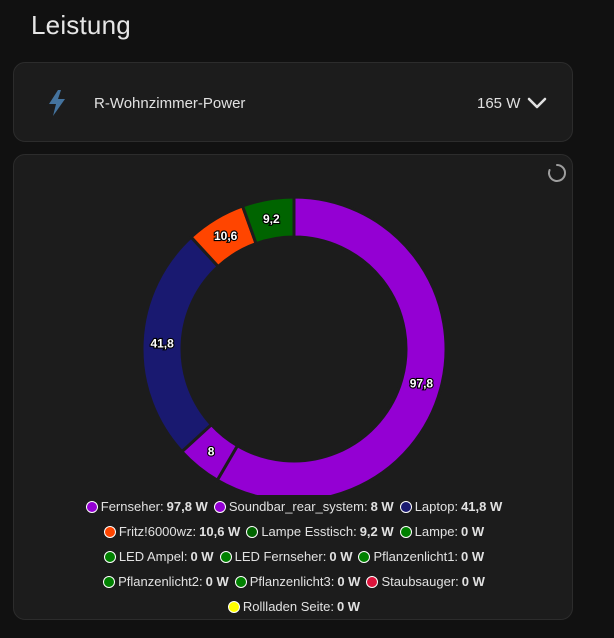 This screenshot has width=614, height=638. What do you see at coordinates (220, 531) in the screenshot?
I see `legend-value: 10,6 W` at bounding box center [220, 531].